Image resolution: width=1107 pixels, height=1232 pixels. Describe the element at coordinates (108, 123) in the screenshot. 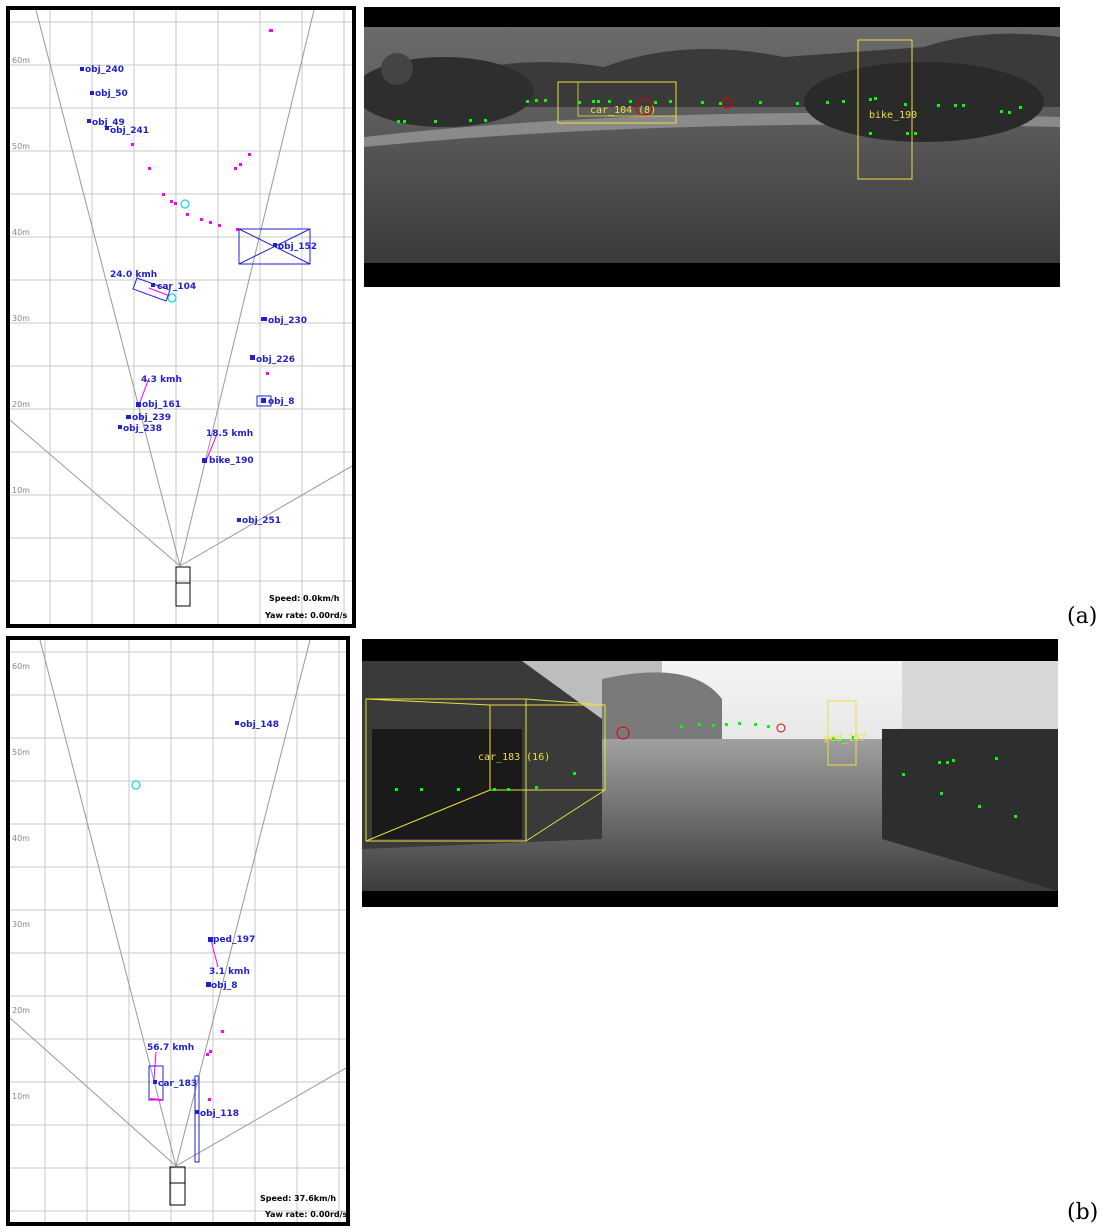

I see `obj-label-obj_49: obj_49` at that location.